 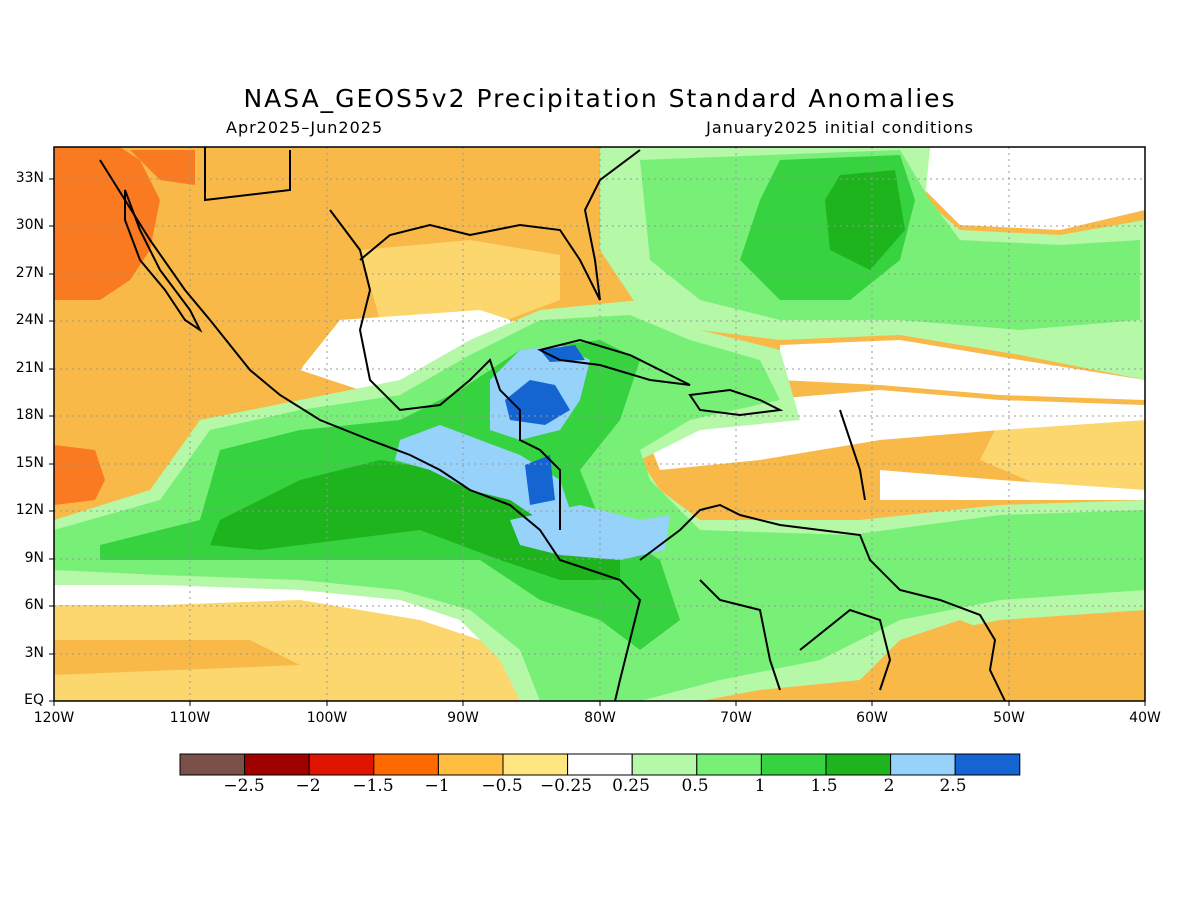 What do you see at coordinates (437, 786) in the screenshot?
I see `colorbar-label-3: −1` at bounding box center [437, 786].